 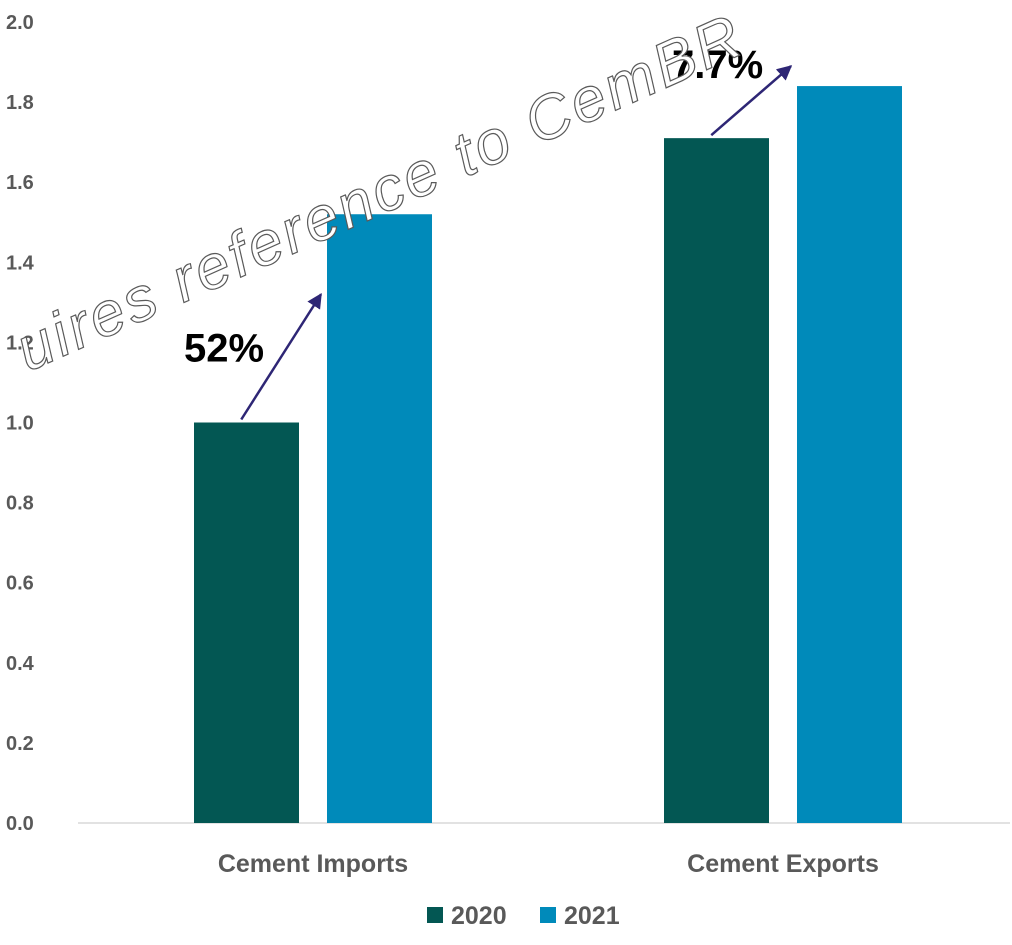 I want to click on y-tick-label: 0.2, so click(x=20, y=744).